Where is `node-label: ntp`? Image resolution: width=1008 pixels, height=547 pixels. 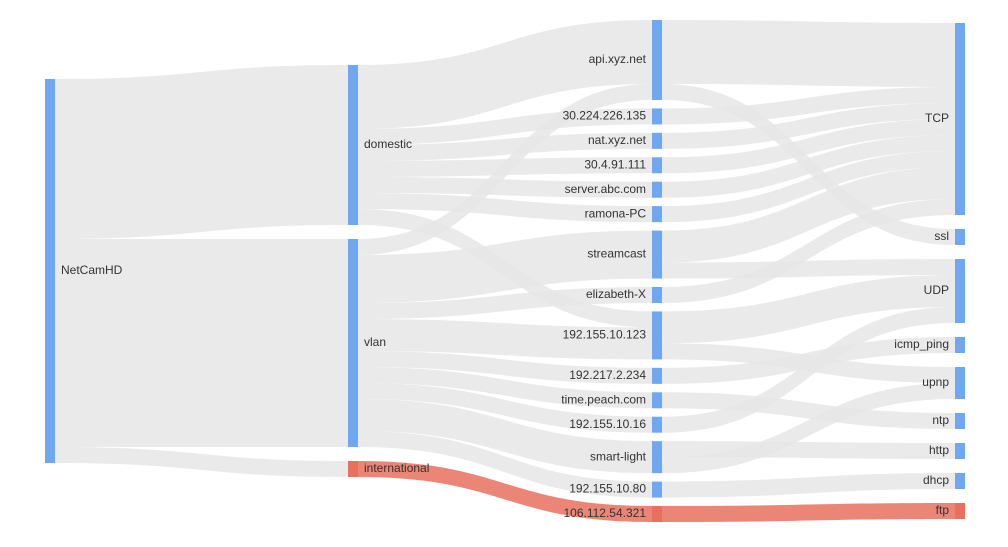 node-label: ntp is located at coordinates (940, 420).